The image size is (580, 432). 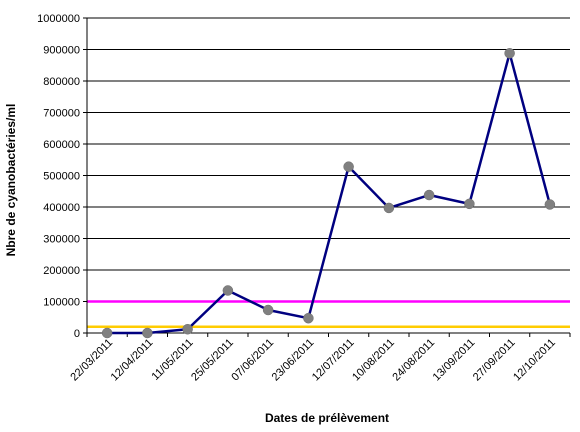 What do you see at coordinates (252, 360) in the screenshot?
I see `x-tick-label: 07/06/2011` at bounding box center [252, 360].